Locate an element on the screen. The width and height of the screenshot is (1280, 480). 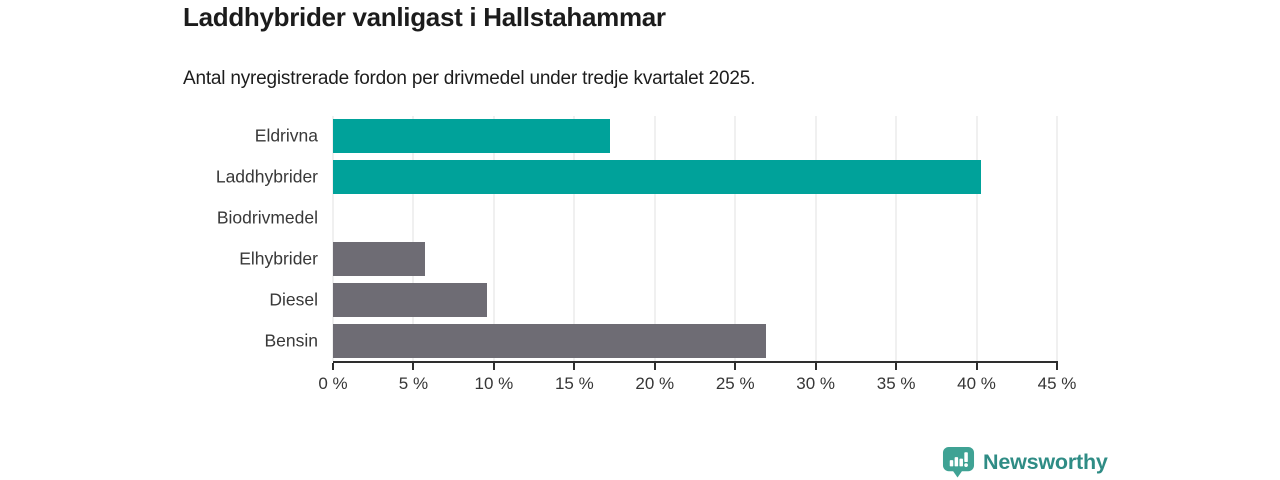
bar-elhybrider is located at coordinates (379, 258).